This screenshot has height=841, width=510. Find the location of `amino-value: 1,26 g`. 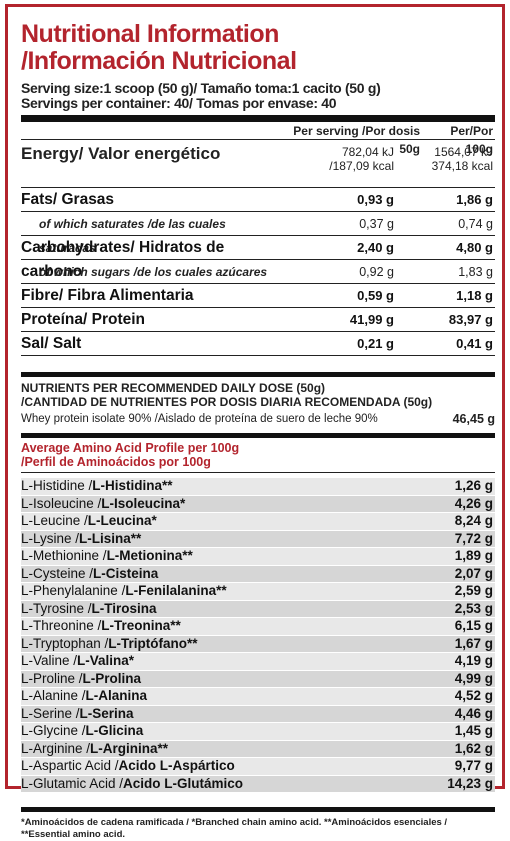

amino-value: 1,26 g is located at coordinates (473, 485).